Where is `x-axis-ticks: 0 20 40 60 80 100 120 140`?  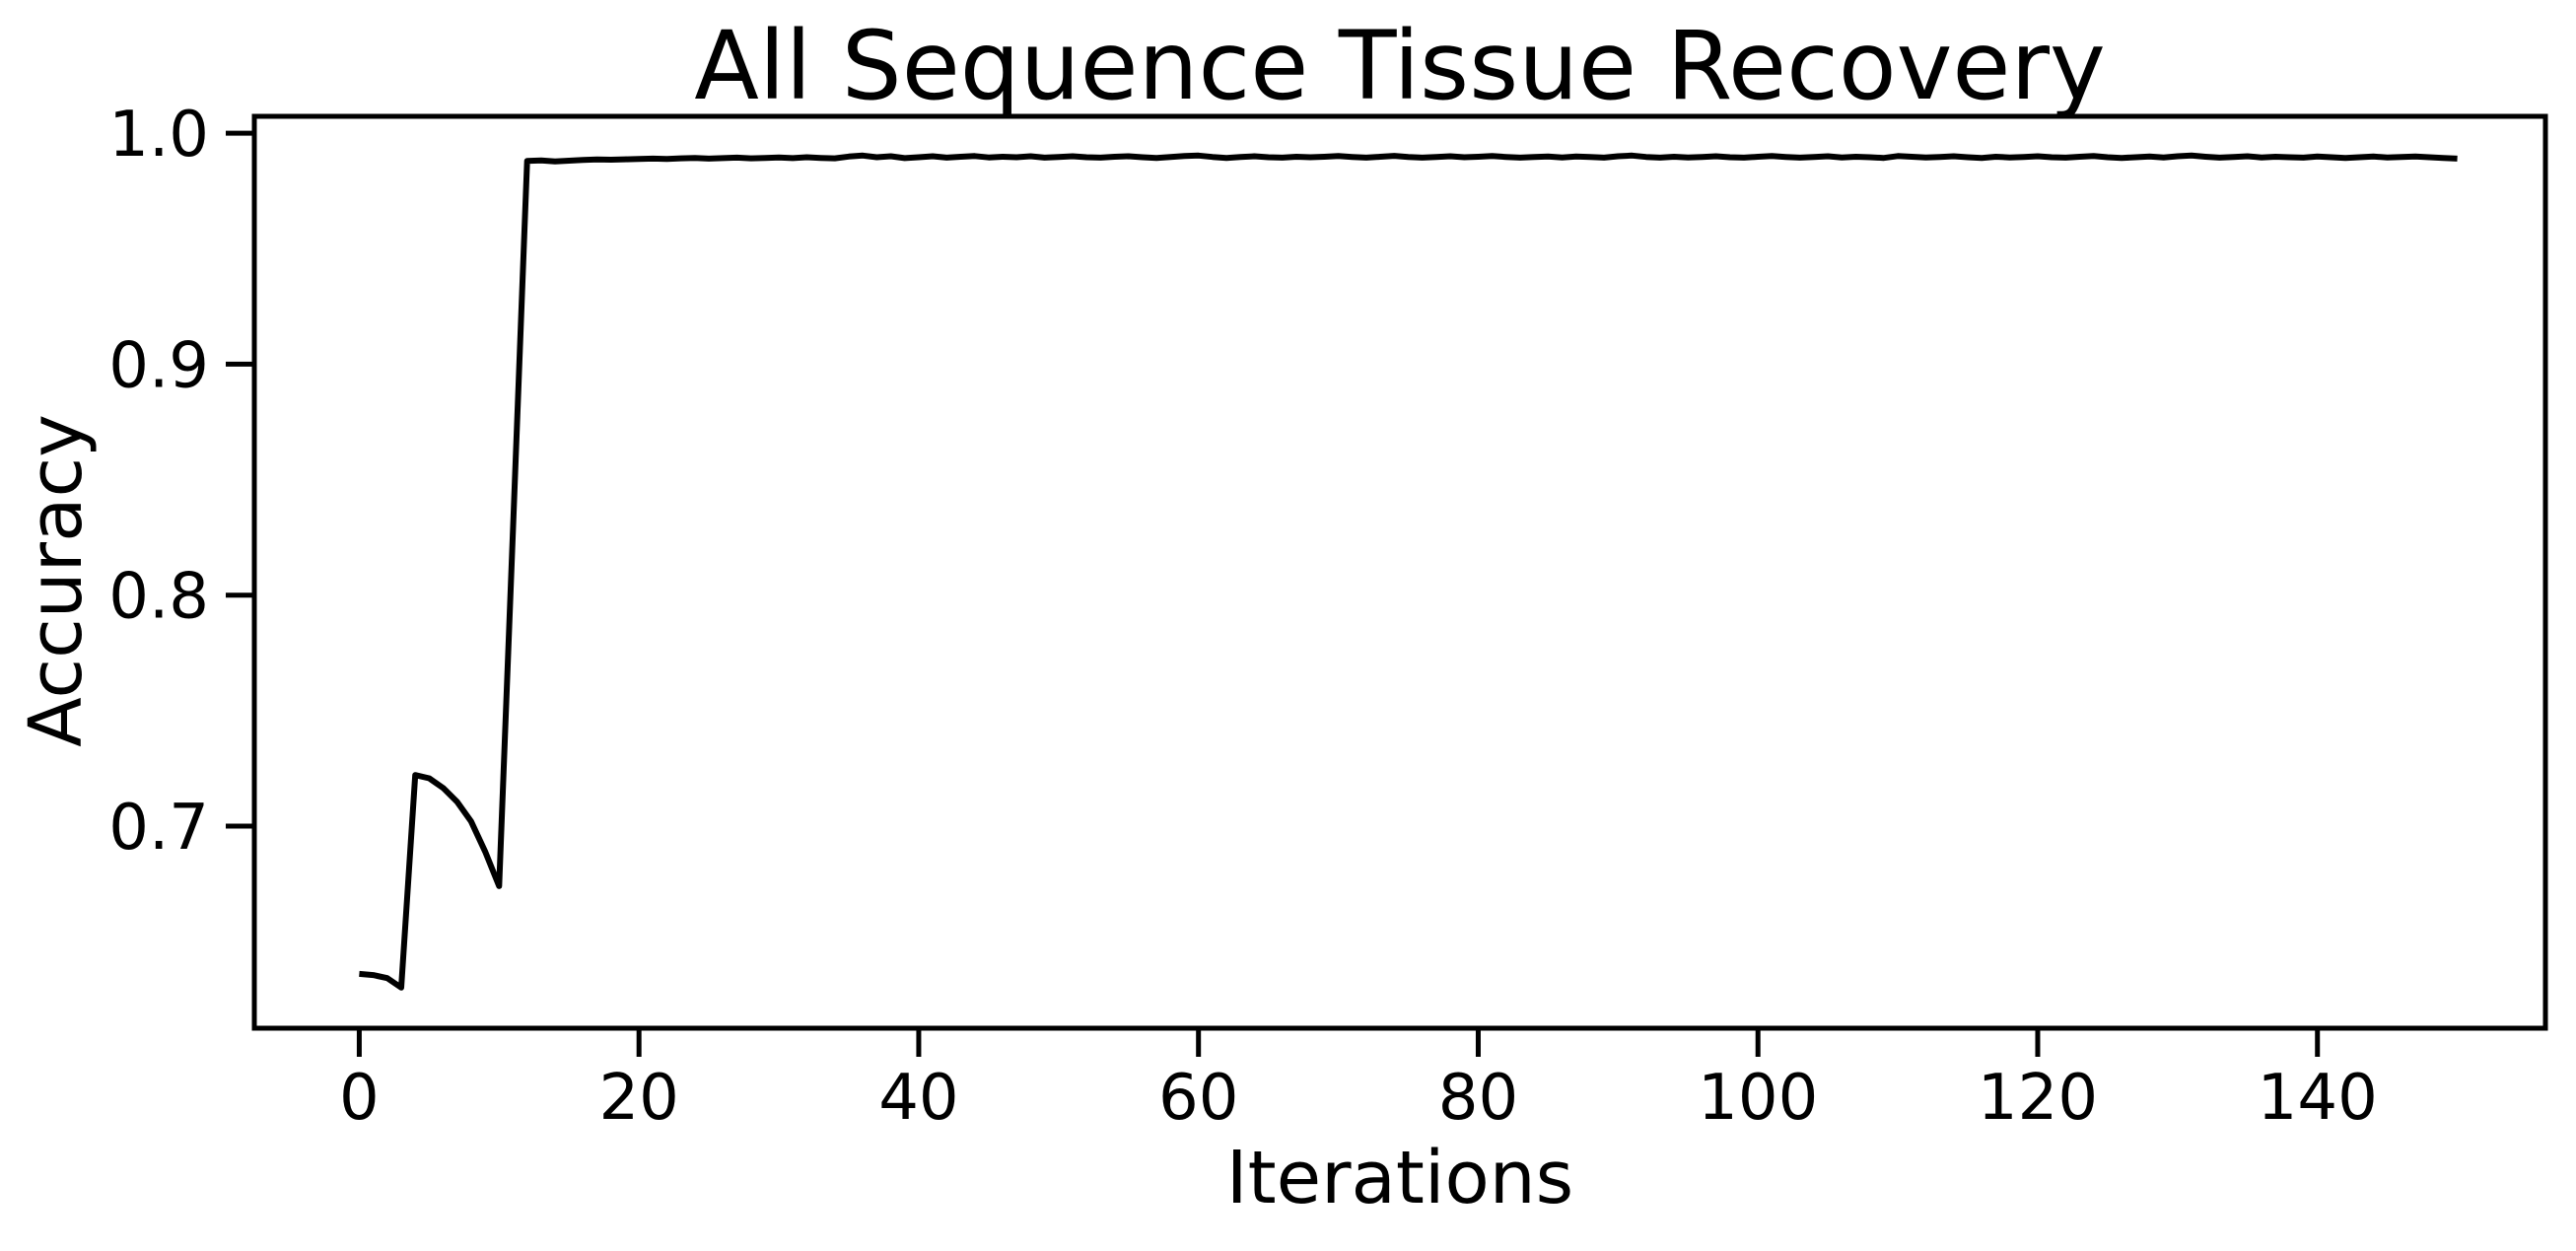 x-axis-ticks: 0 20 40 60 80 100 120 140 is located at coordinates (1358, 1081).